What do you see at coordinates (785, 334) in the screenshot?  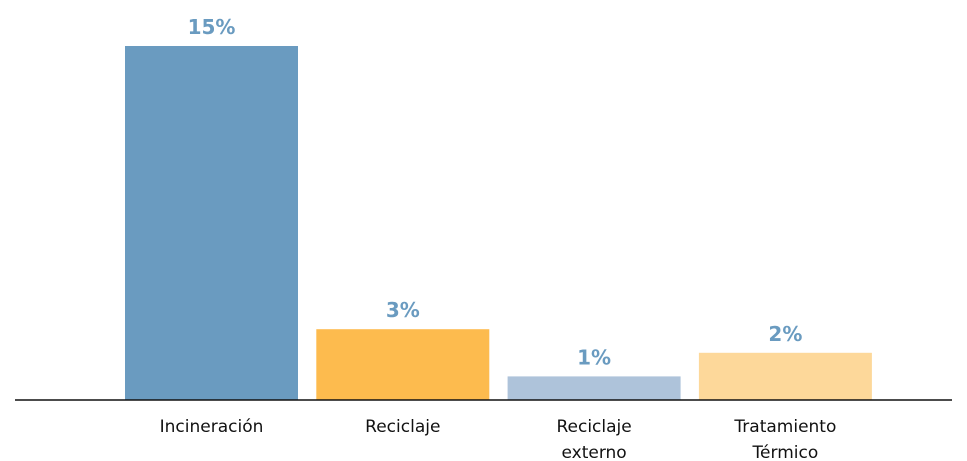 I see `value-label-3: 2%` at bounding box center [785, 334].